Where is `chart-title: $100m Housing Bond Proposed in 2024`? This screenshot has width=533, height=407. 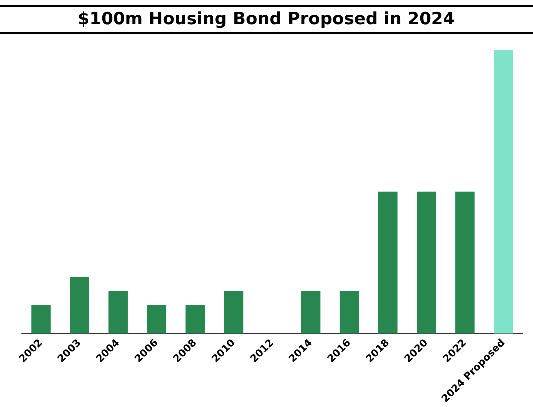
chart-title: $100m Housing Bond Proposed in 2024 is located at coordinates (267, 20).